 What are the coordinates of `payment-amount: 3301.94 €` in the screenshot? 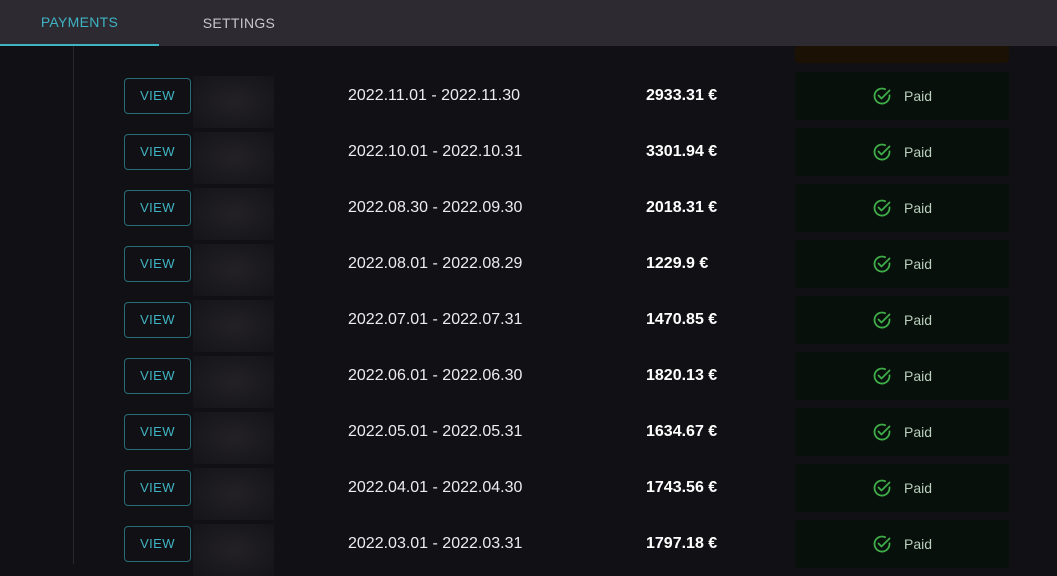 It's located at (682, 151).